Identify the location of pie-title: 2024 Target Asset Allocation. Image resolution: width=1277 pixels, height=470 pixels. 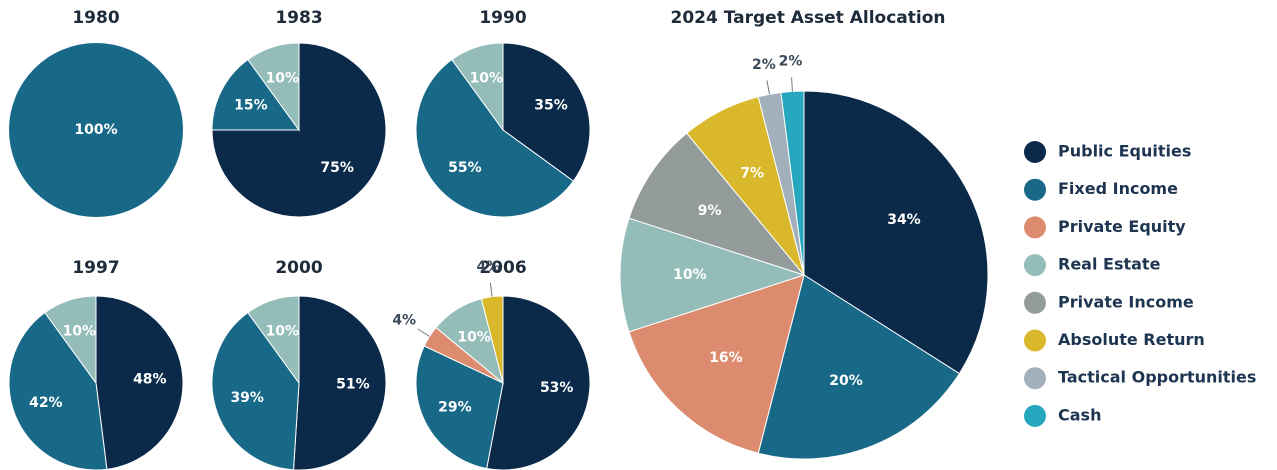
(808, 18).